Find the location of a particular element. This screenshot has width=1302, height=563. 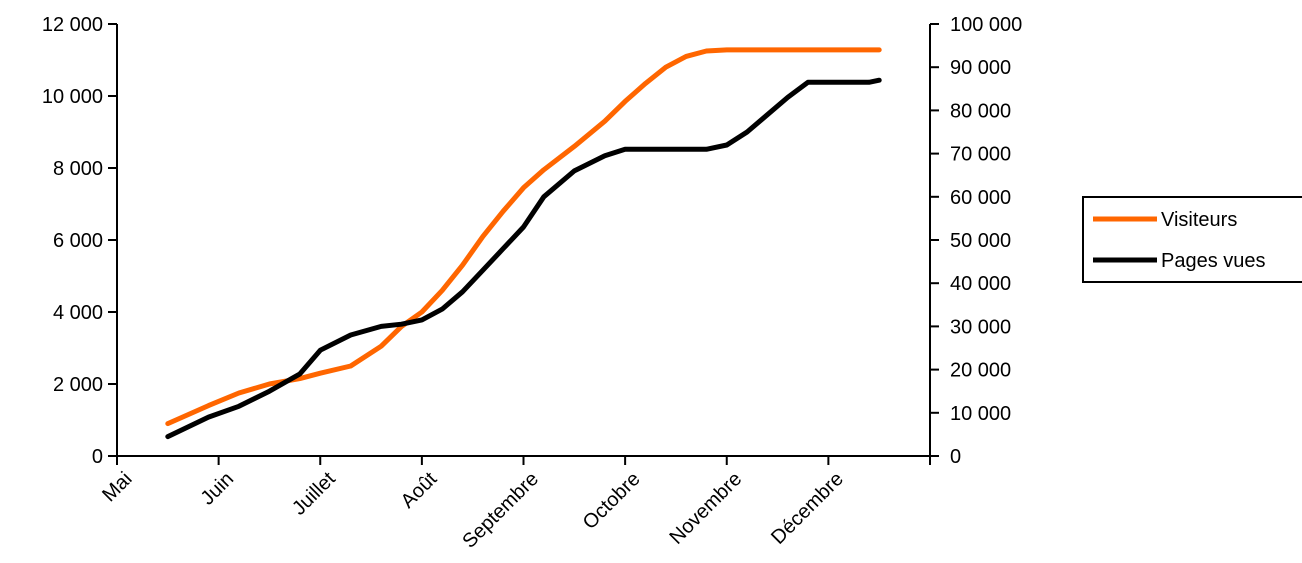

x-tick-label: Mai is located at coordinates (117, 487).